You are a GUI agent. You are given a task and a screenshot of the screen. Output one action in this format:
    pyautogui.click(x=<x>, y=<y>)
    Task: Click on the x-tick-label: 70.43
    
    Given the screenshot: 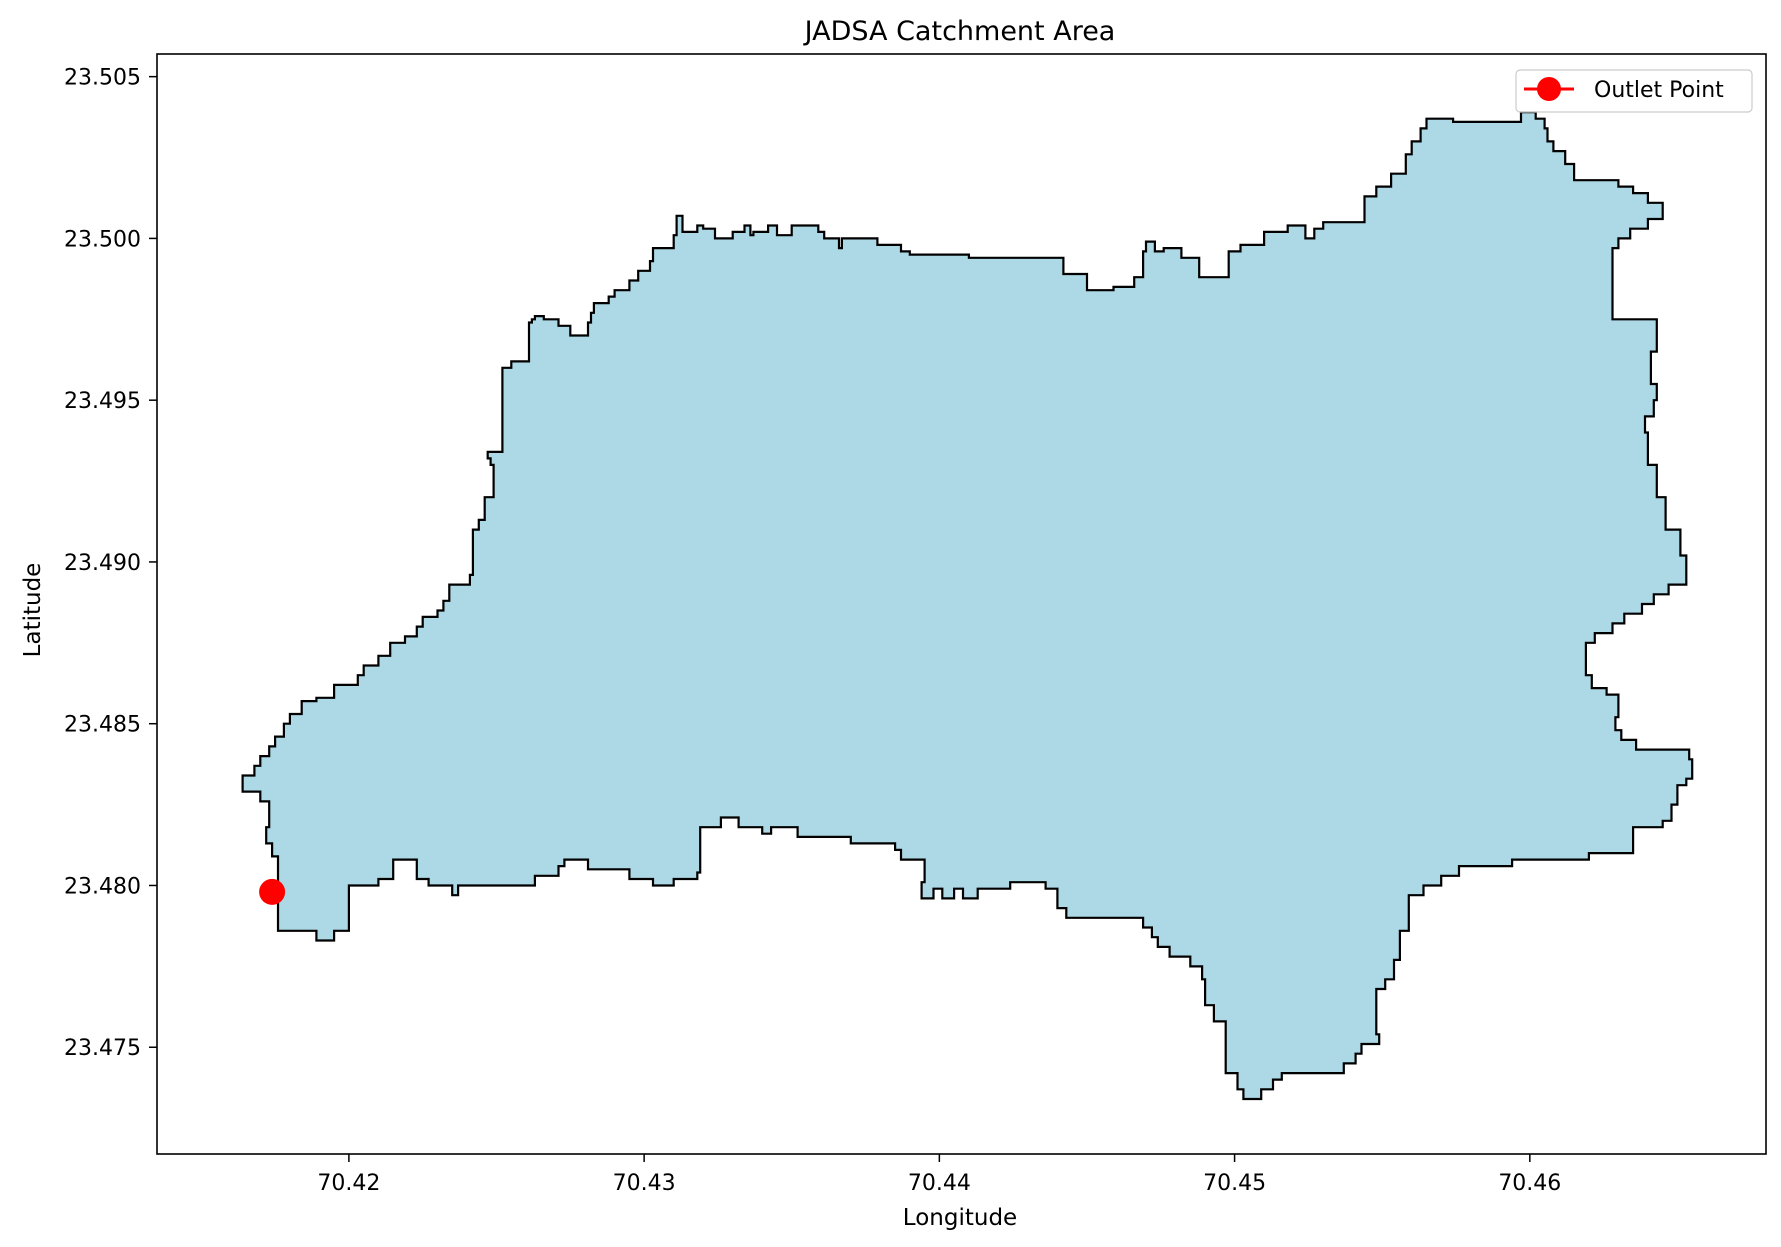 What is the action you would take?
    pyautogui.click(x=644, y=1183)
    